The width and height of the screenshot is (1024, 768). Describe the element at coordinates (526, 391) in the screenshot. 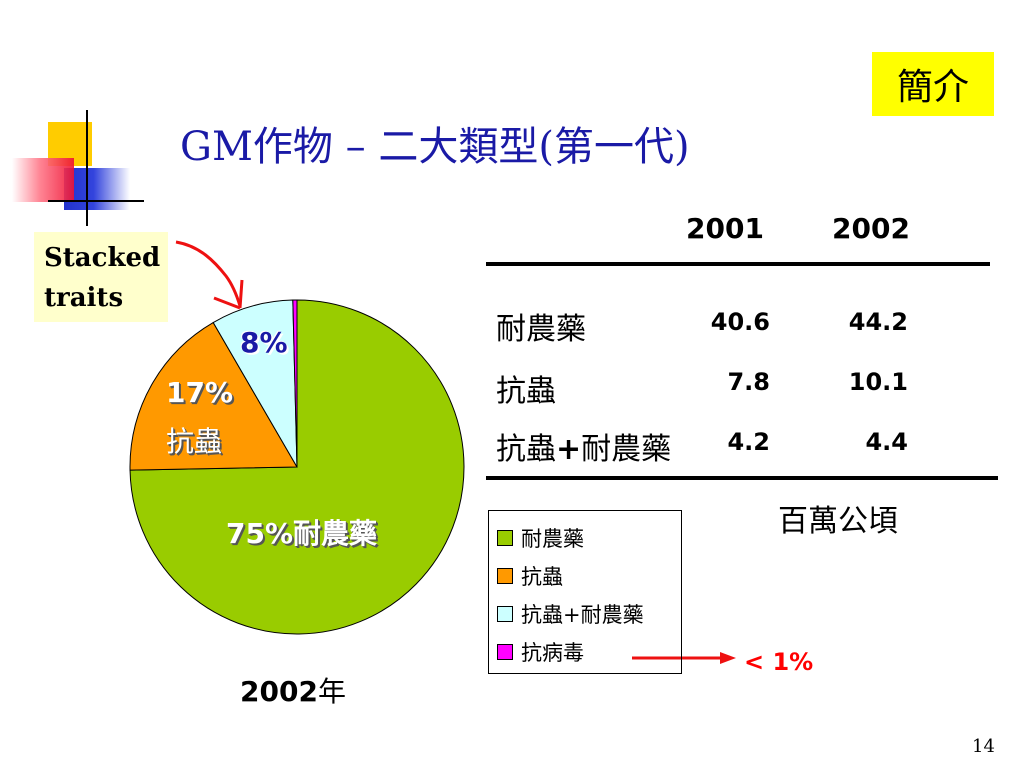

I see `table-row-label: 抗蟲` at that location.